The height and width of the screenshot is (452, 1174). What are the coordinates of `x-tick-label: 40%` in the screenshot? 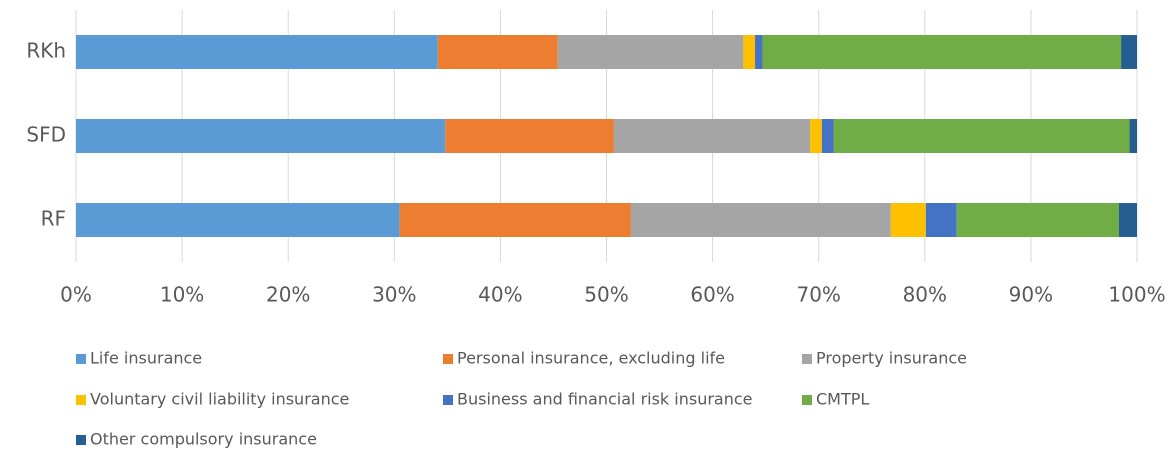 It's located at (500, 295).